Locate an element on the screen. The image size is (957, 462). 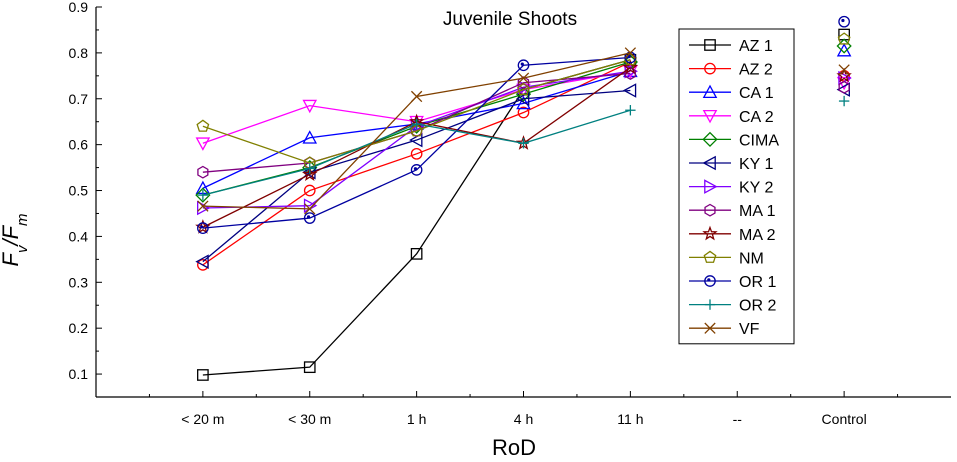
data-point-ca-1-shape is located at coordinates (523, 102).